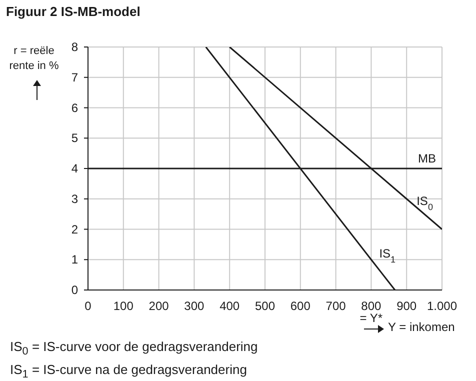 The width and height of the screenshot is (476, 381). Describe the element at coordinates (442, 306) in the screenshot. I see `x-tick-label: 1.000` at that location.